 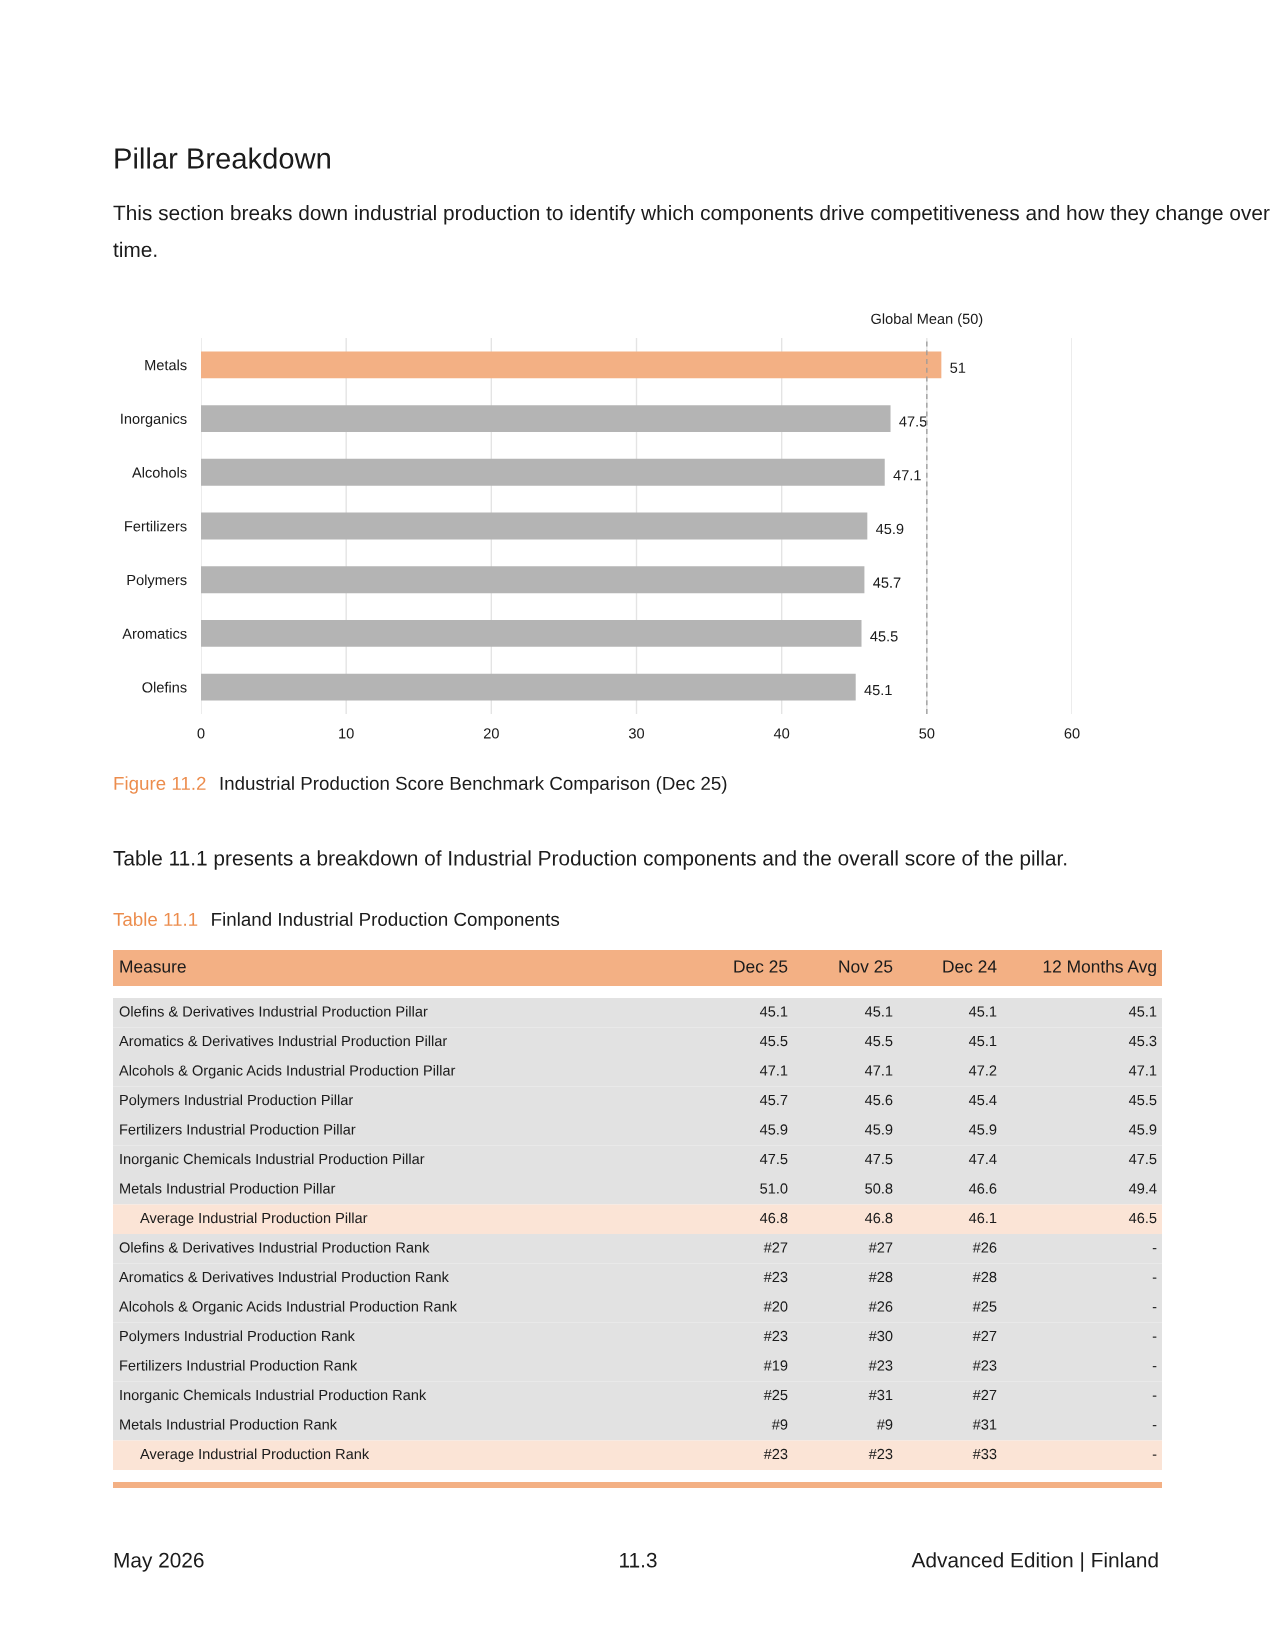 I want to click on category-label: Measure, so click(x=153, y=966).